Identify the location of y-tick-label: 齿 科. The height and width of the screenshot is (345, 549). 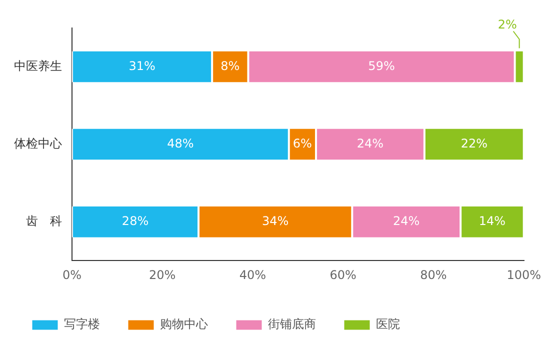
(44, 221).